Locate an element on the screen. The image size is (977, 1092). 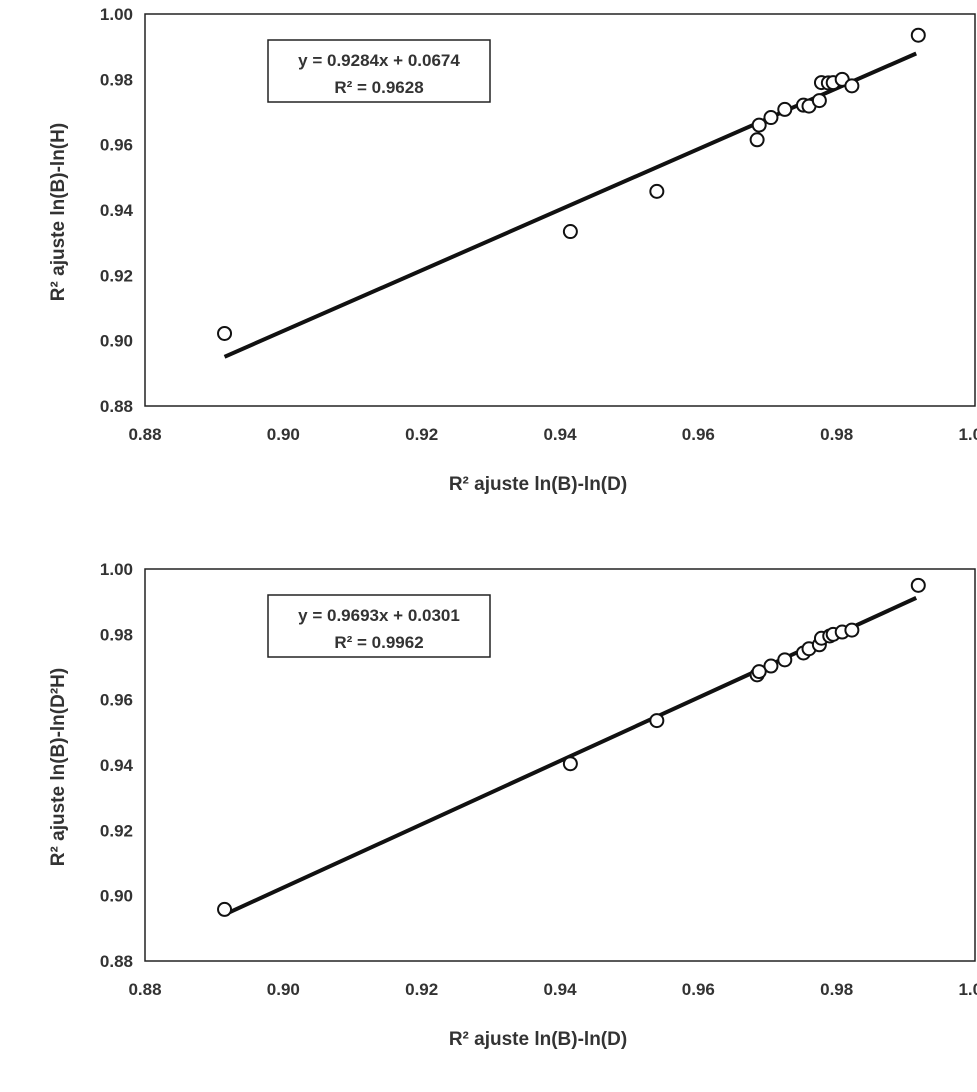
y-axis-title: R² ajuste ln(B)-ln(H) is located at coordinates (58, 212).